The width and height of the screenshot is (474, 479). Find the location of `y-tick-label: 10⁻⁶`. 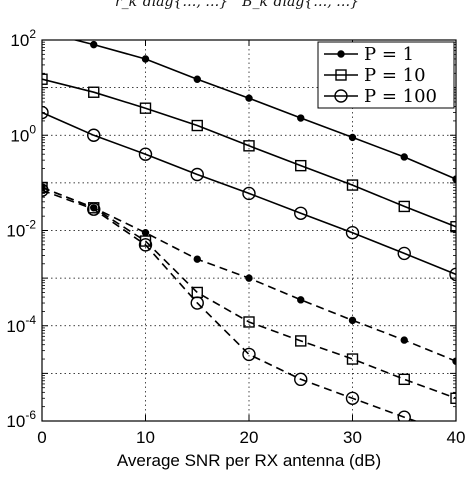

y-tick-label: 10⁻⁶ is located at coordinates (21, 419).